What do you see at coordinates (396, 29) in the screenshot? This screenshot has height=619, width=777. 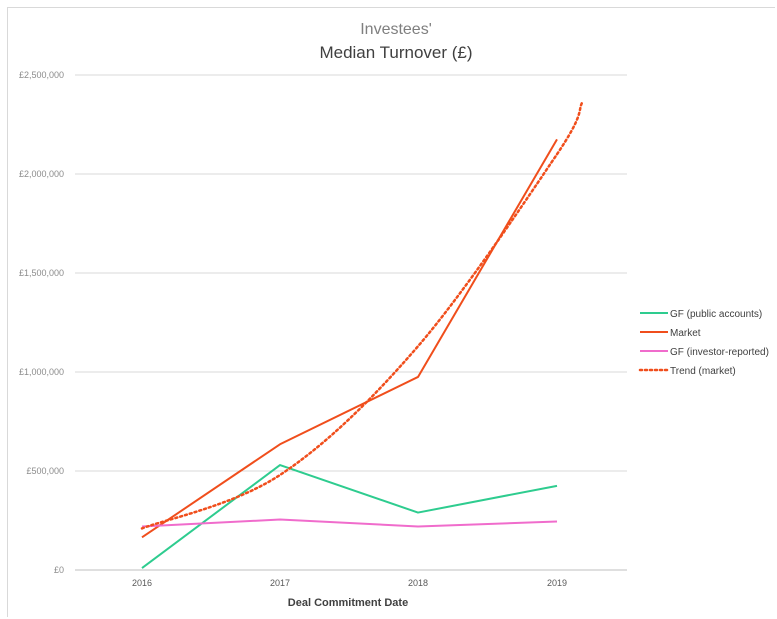 I see `chart-title-line1: Investees'` at bounding box center [396, 29].